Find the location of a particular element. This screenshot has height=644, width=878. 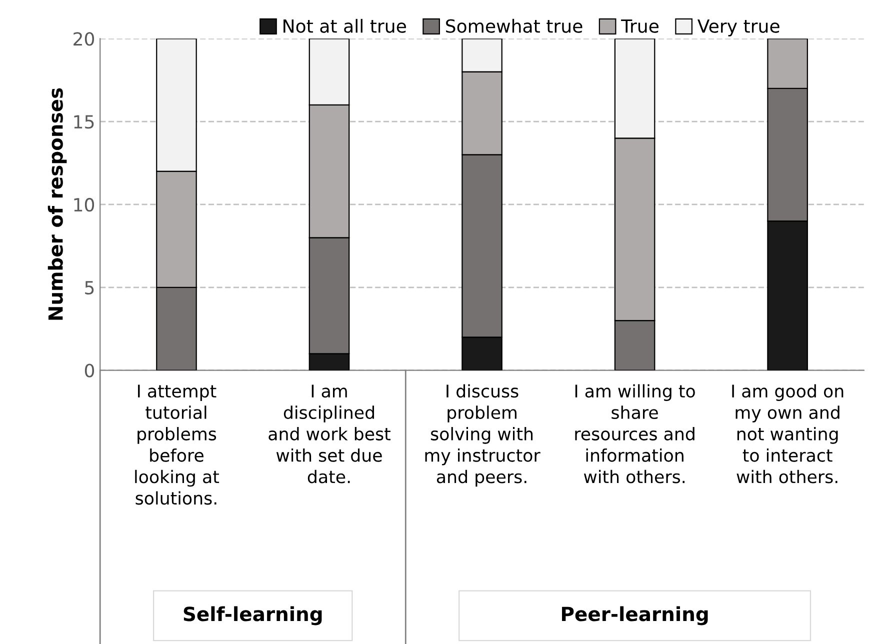

x-tick-label: I am good on my own and not wanting to interact with others. is located at coordinates (788, 434).